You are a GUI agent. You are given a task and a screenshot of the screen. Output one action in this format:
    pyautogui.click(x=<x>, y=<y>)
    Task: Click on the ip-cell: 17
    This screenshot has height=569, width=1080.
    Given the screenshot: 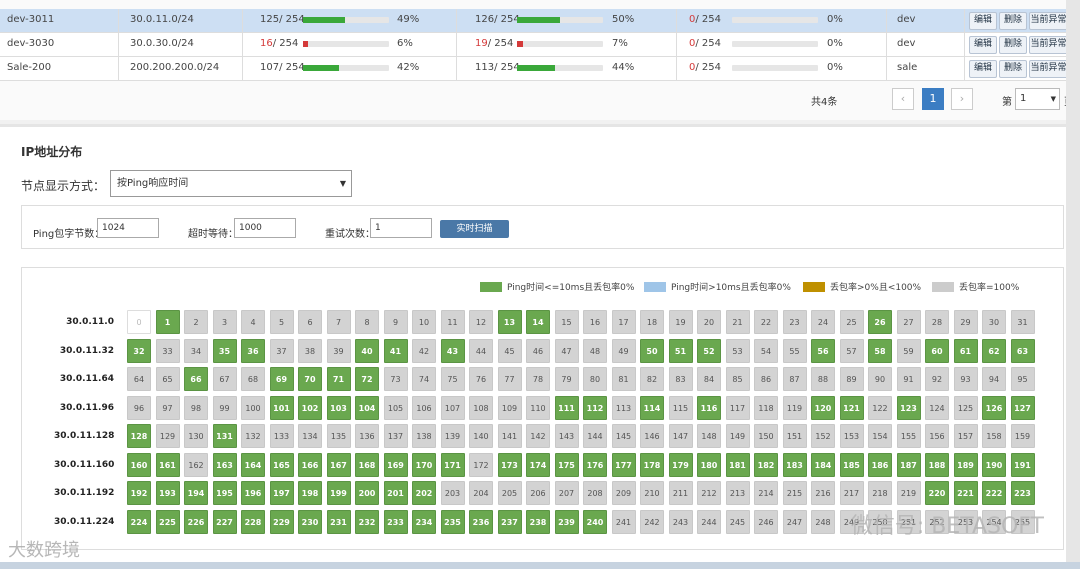 What is the action you would take?
    pyautogui.click(x=623, y=322)
    